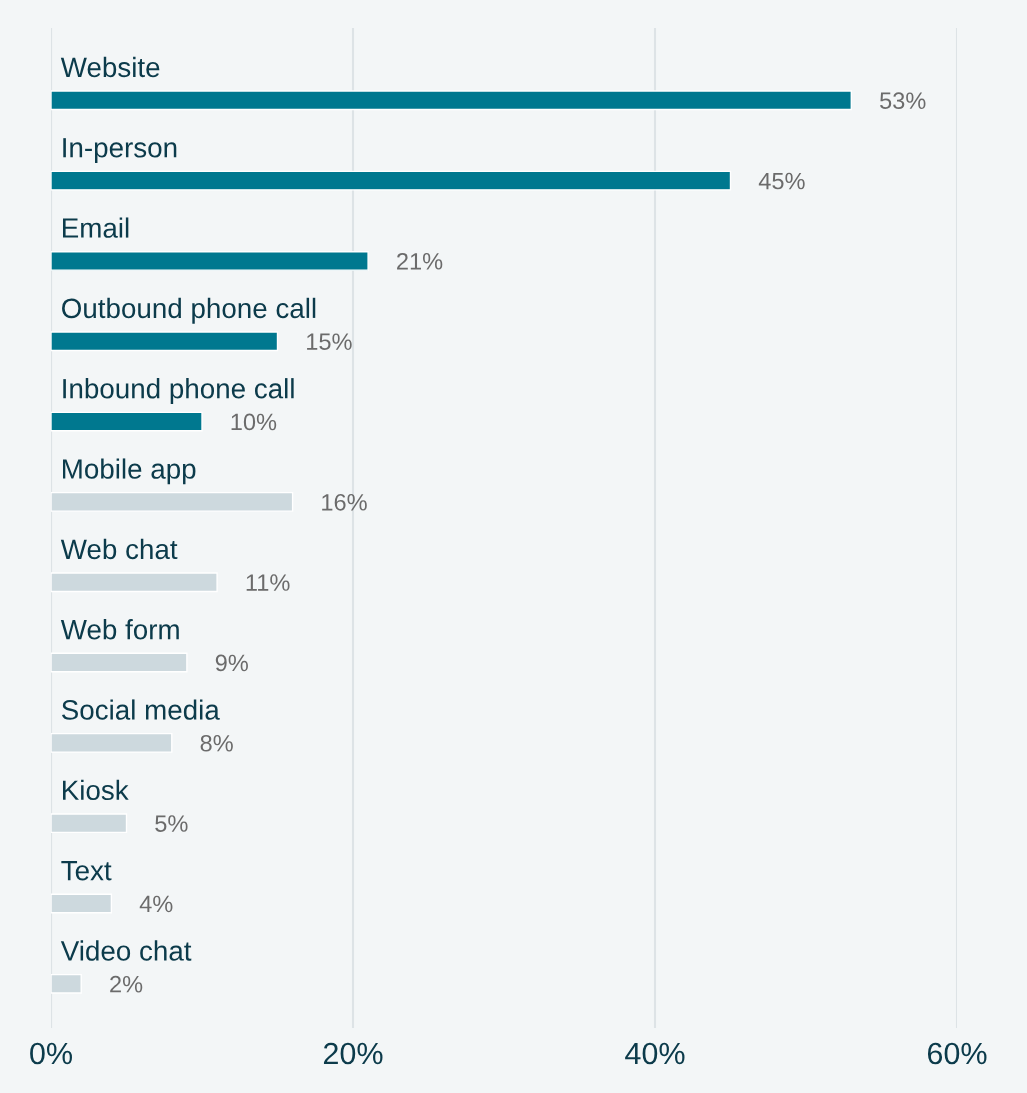 Image resolution: width=1027 pixels, height=1093 pixels. I want to click on x-tick-label: 0%, so click(51, 1053).